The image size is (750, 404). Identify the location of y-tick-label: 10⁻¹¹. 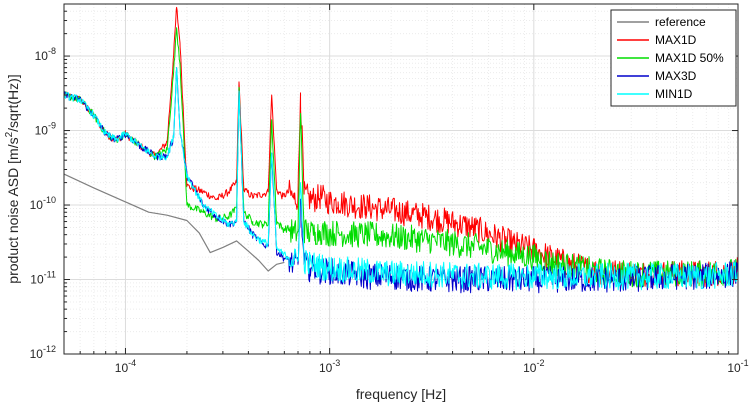
(43, 278).